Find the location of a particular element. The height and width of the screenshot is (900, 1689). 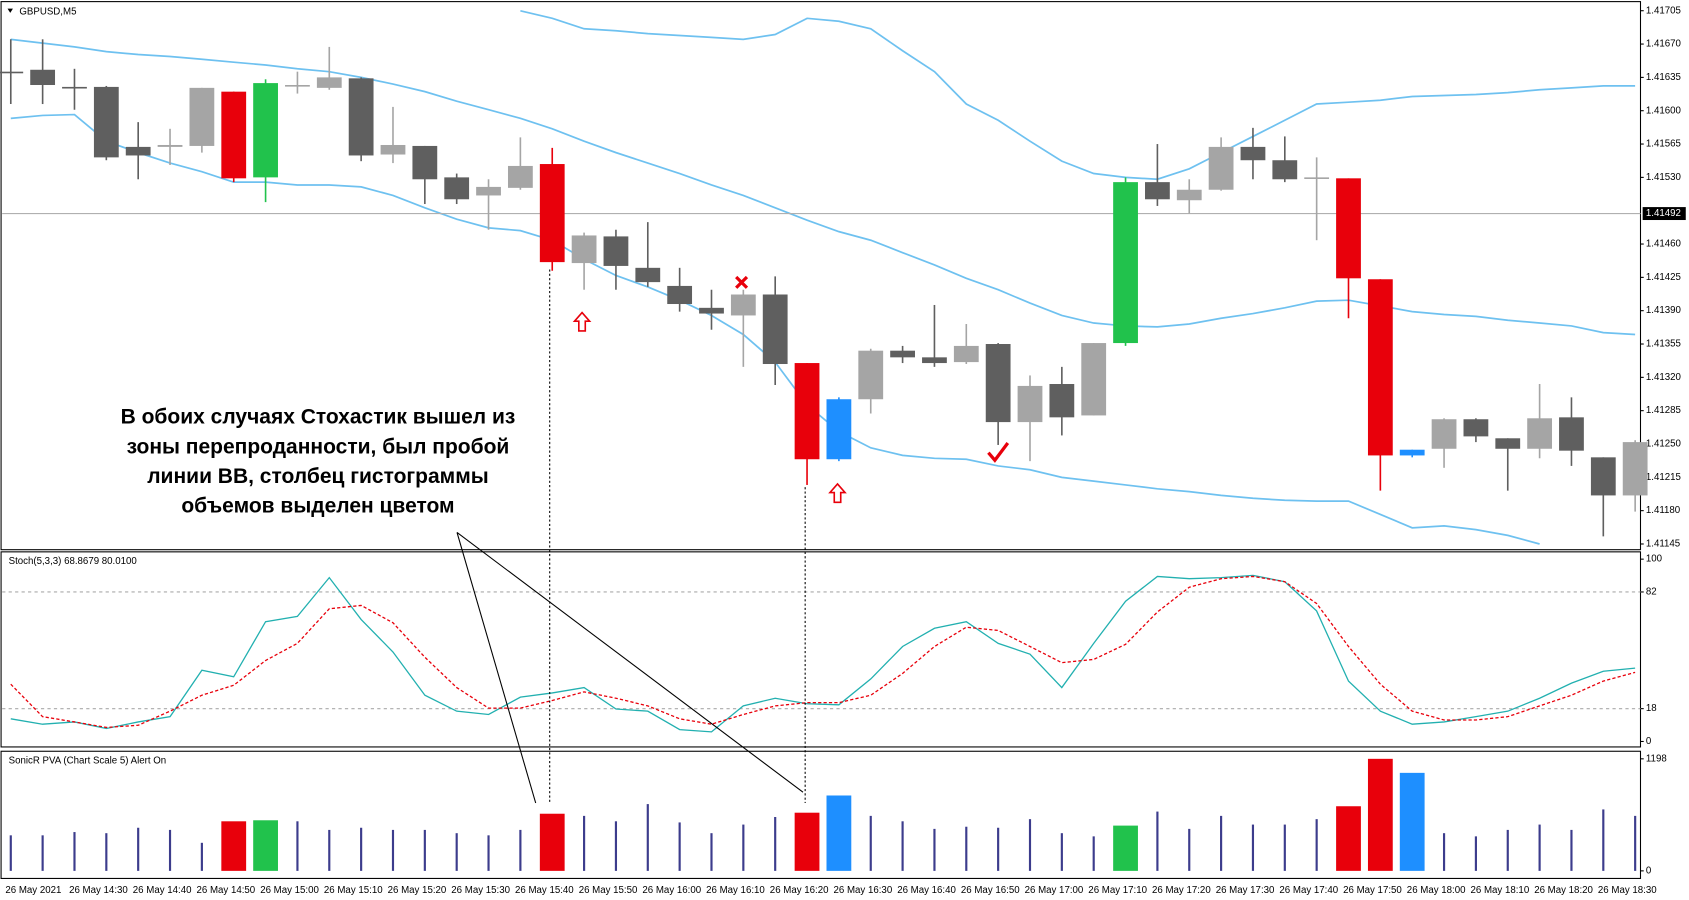

x-tick-label: 26 May 15:00 is located at coordinates (289, 890).